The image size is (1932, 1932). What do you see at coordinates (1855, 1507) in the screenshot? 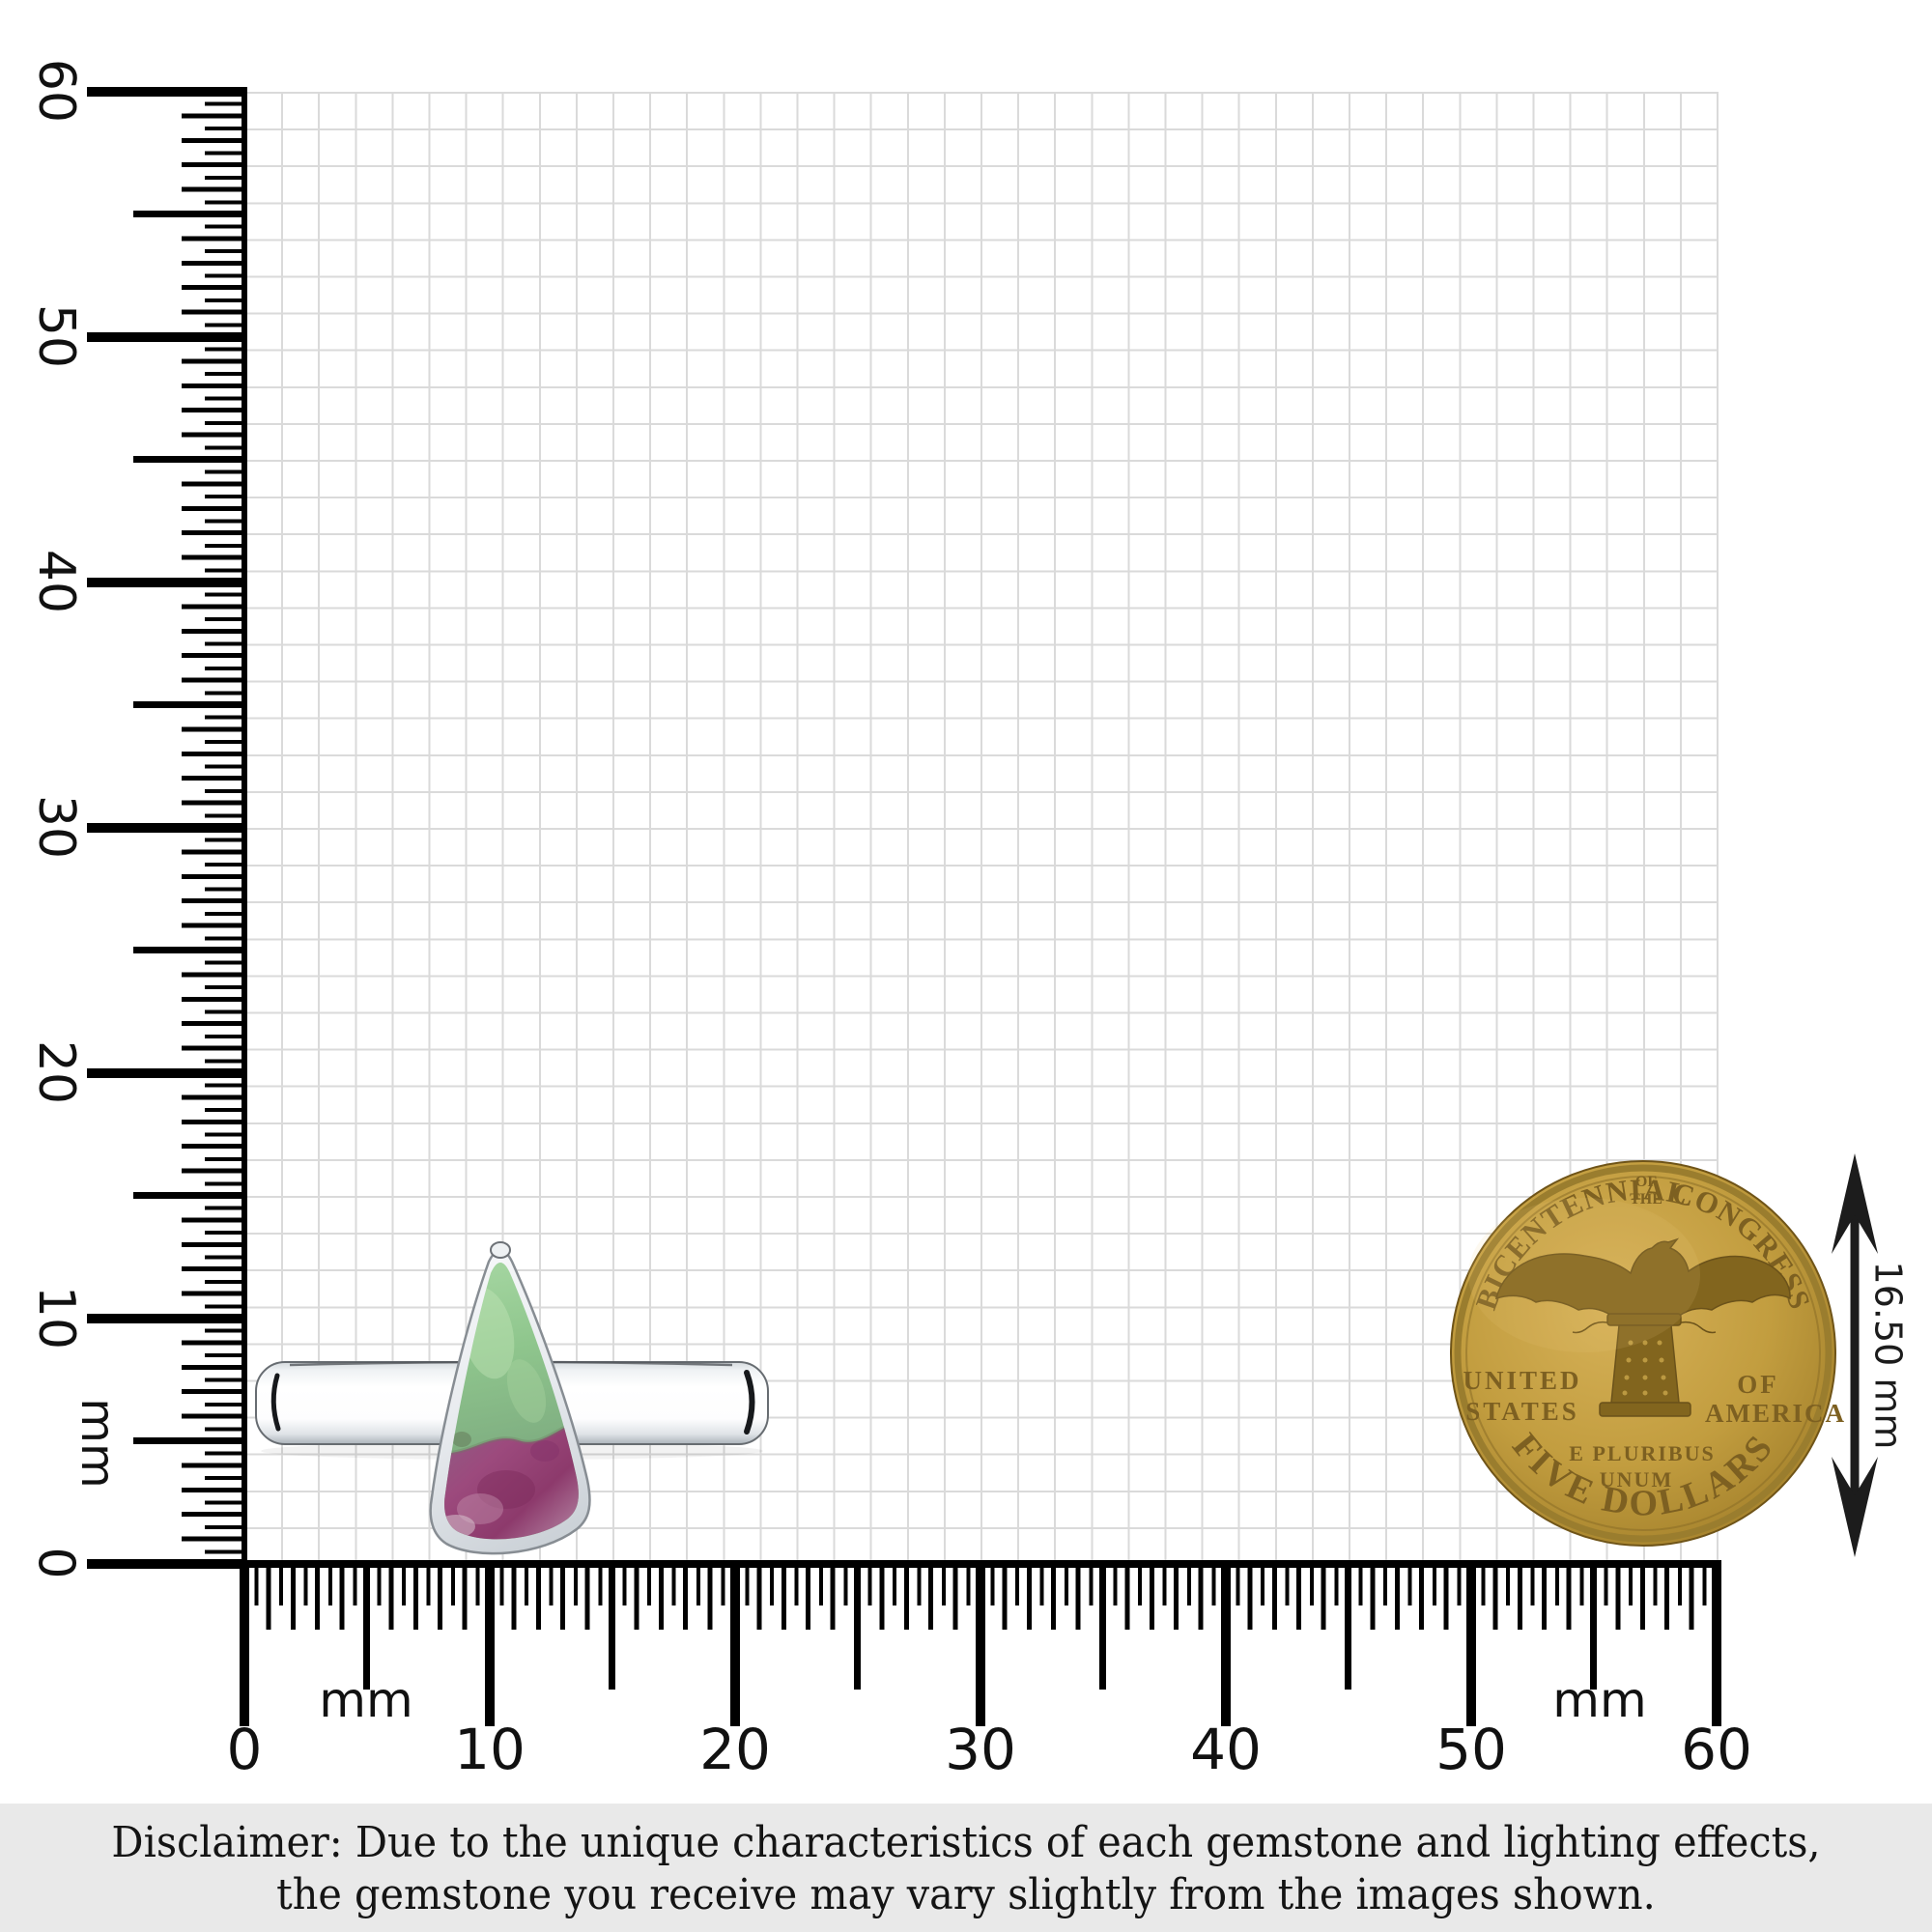
I see `arrow-head-down-icon` at bounding box center [1855, 1507].